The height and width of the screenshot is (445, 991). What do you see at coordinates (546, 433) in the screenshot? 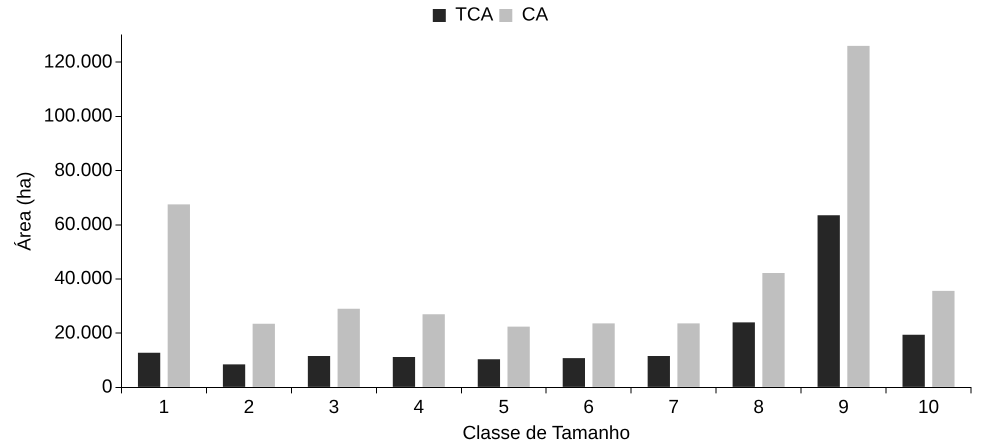
I see `x-axis-title: Classe de Tamanho` at bounding box center [546, 433].